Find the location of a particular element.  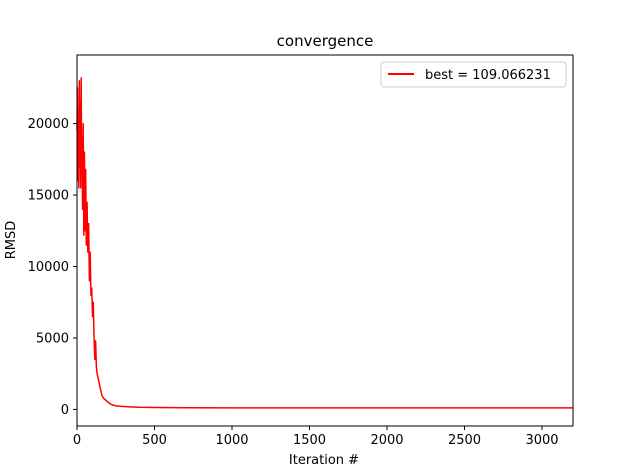

x-axis: 0 500 1000 1500 2000 2500 3000 is located at coordinates (316, 437).